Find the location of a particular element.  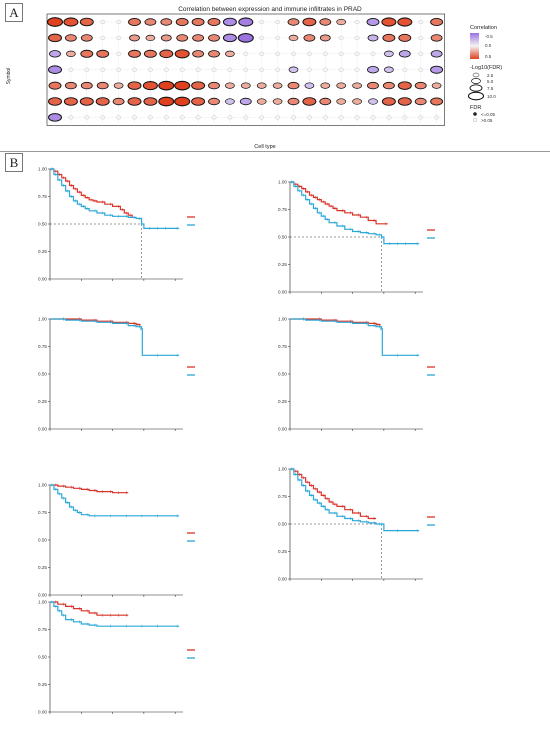

panel-b-label: B is located at coordinates (14, 162).